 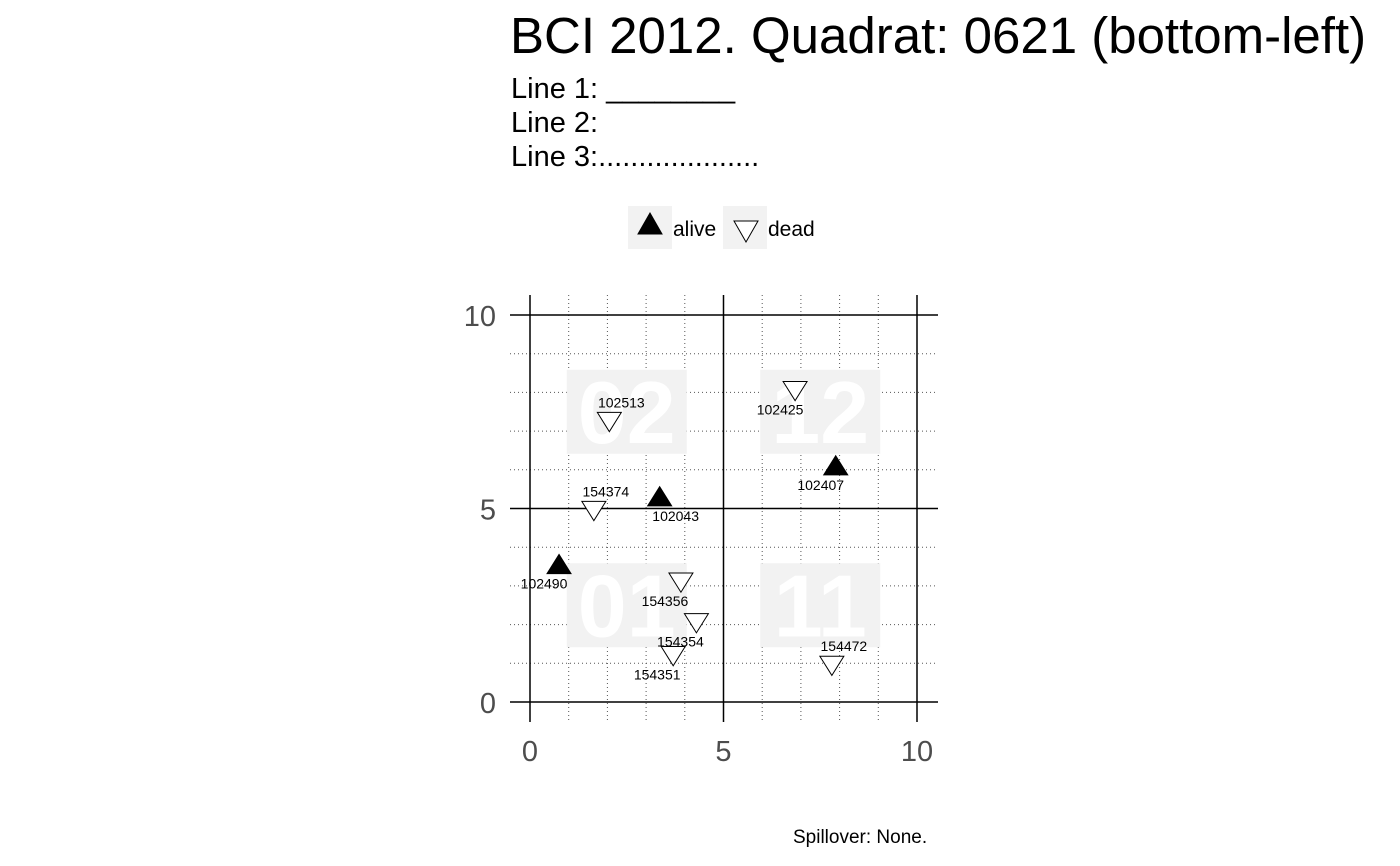 What do you see at coordinates (791, 229) in the screenshot?
I see `legend-dead-label: dead` at bounding box center [791, 229].